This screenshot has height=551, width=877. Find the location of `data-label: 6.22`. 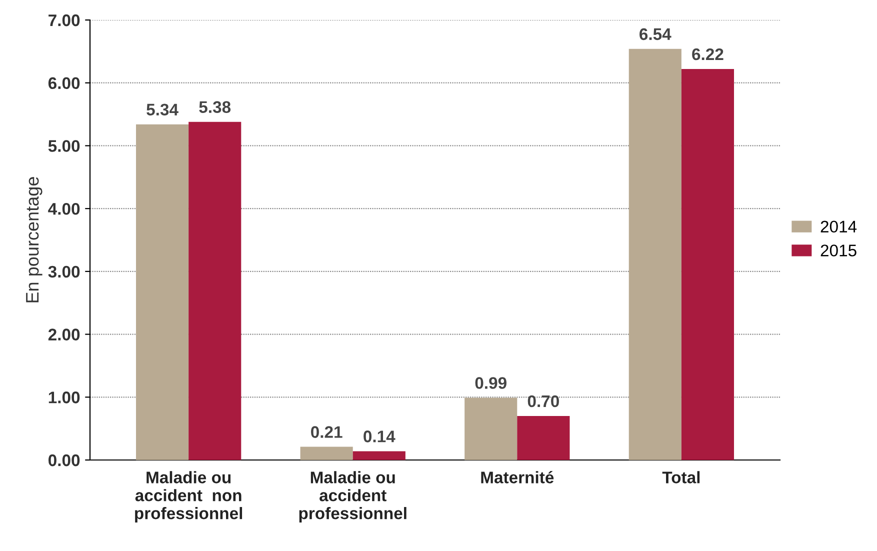

data-label: 6.22 is located at coordinates (708, 54).